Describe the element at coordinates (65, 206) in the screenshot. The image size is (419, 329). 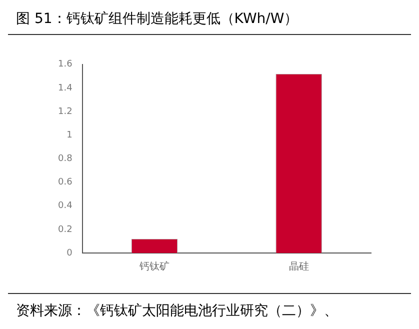
I see `y-tick-label: 0.4` at that location.